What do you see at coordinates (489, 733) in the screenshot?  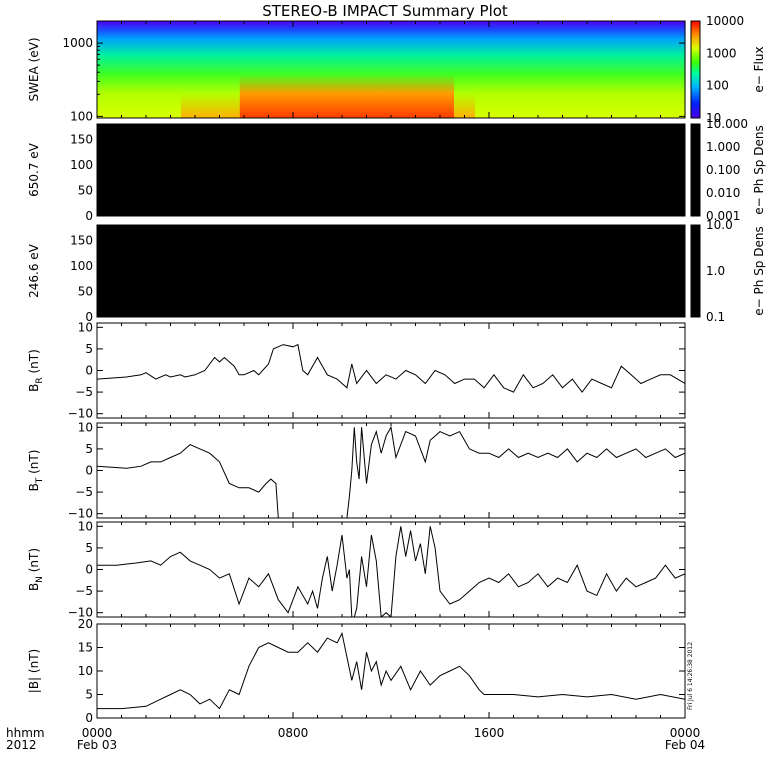 I see `time-tick-label: 1600` at bounding box center [489, 733].